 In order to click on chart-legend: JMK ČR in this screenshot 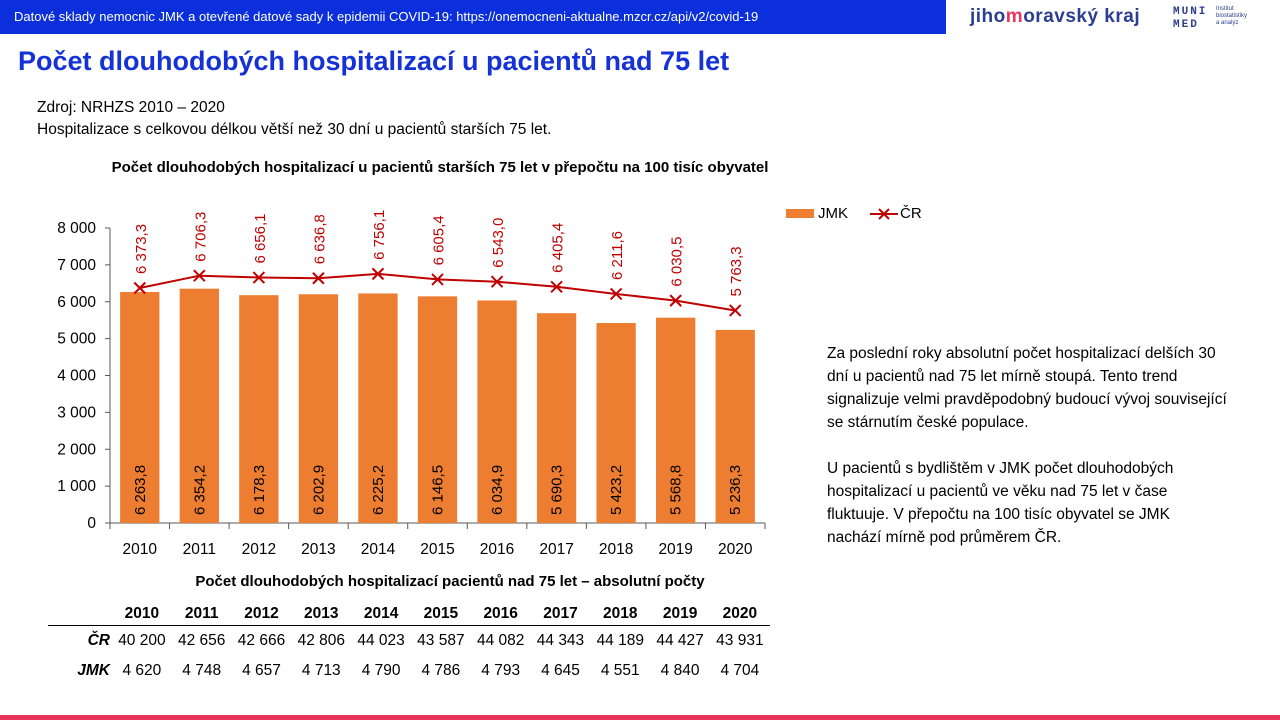, I will do `click(854, 213)`.